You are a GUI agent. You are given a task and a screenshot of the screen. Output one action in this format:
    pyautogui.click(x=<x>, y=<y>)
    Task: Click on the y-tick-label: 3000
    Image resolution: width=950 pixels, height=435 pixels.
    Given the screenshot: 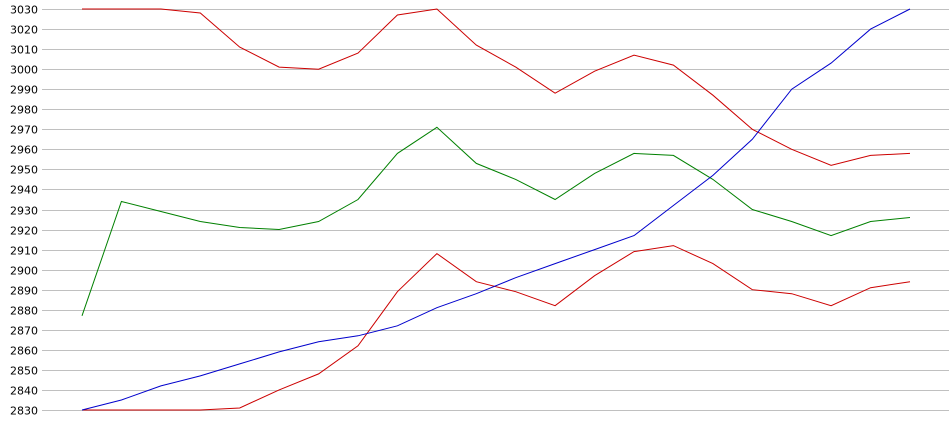 What is the action you would take?
    pyautogui.click(x=24, y=70)
    